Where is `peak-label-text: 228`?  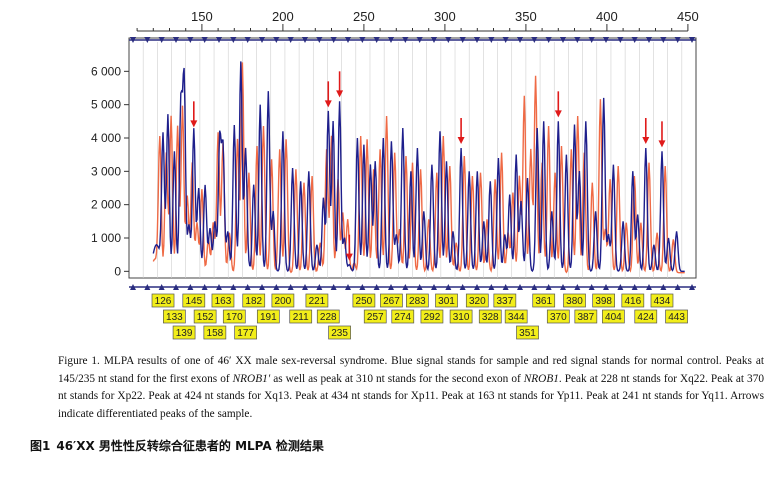
peak-label-text: 228 is located at coordinates (328, 317).